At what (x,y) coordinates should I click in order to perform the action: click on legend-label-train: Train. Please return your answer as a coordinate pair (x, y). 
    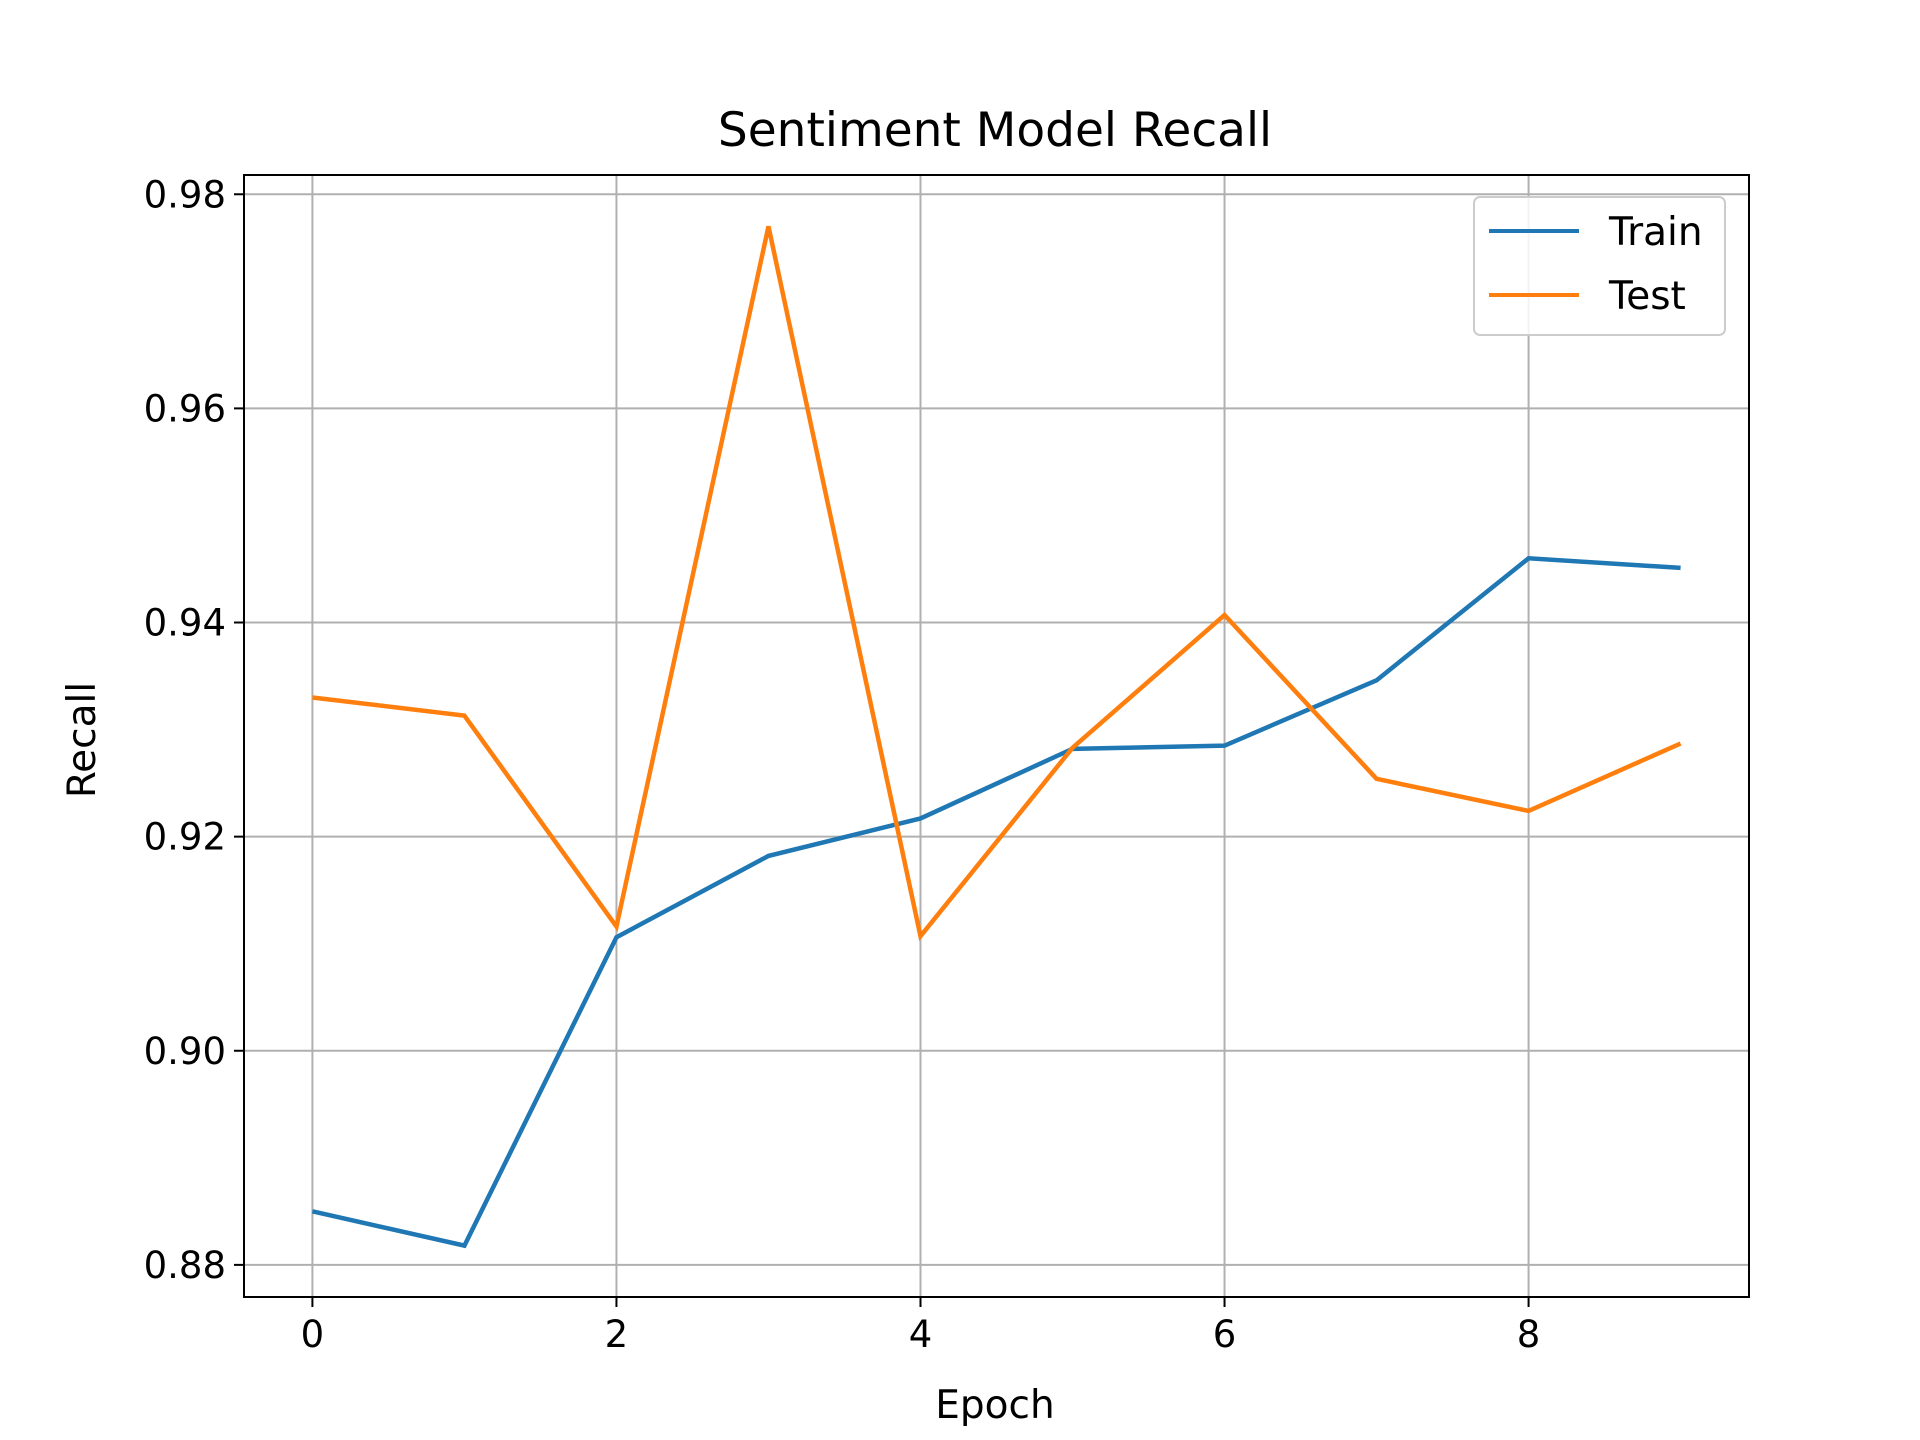
    Looking at the image, I should click on (1655, 232).